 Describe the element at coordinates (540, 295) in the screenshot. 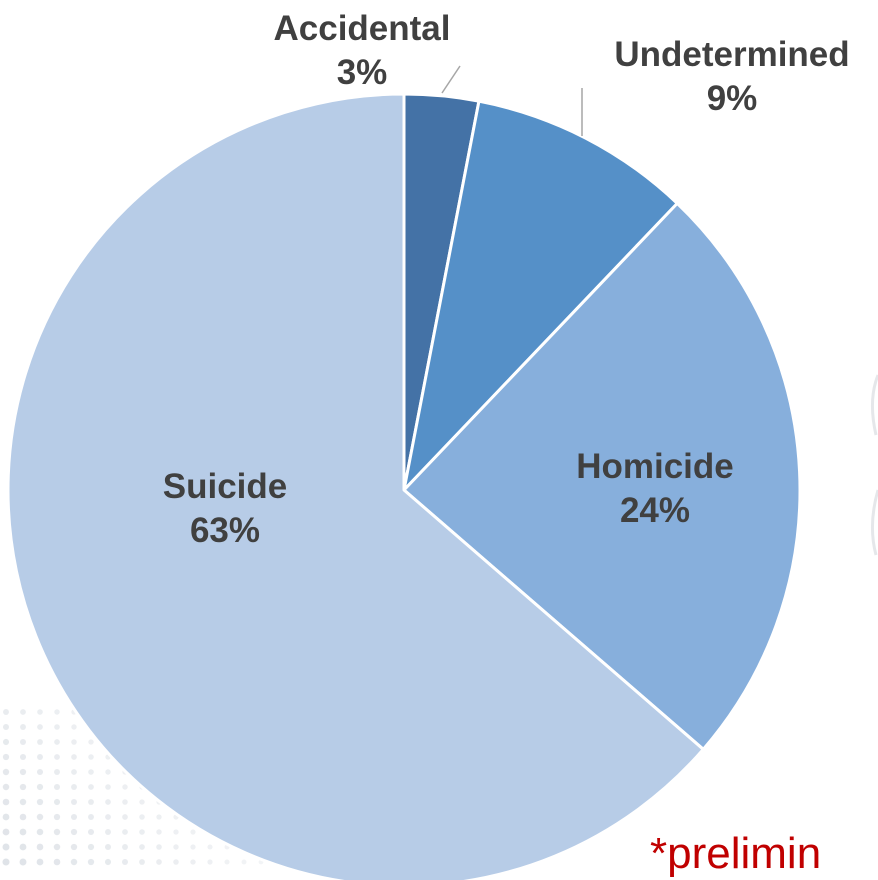

I see `slice-undetermined` at that location.